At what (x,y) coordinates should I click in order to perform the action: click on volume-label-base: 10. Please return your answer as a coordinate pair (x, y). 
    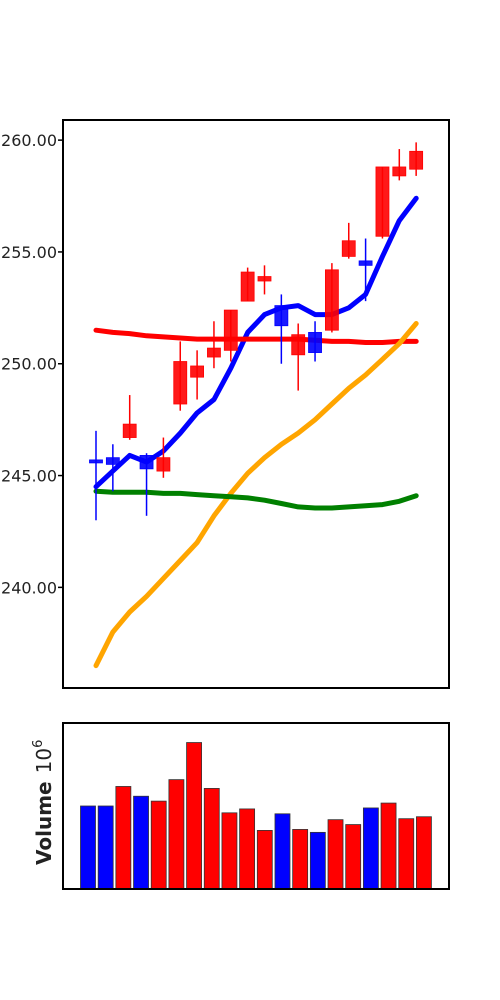
    Looking at the image, I should click on (44, 760).